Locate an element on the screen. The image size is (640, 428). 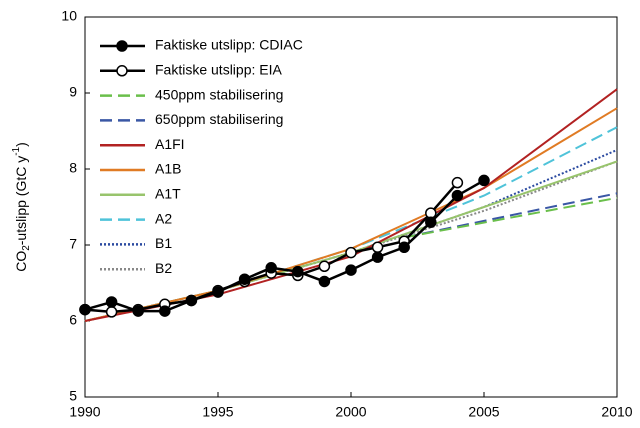
legend-label: A1FI is located at coordinates (170, 144).